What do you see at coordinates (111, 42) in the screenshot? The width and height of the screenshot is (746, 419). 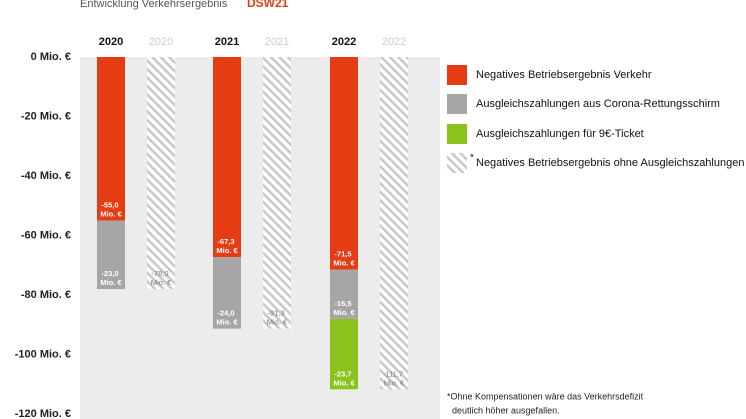 I see `year-label: 2020` at bounding box center [111, 42].